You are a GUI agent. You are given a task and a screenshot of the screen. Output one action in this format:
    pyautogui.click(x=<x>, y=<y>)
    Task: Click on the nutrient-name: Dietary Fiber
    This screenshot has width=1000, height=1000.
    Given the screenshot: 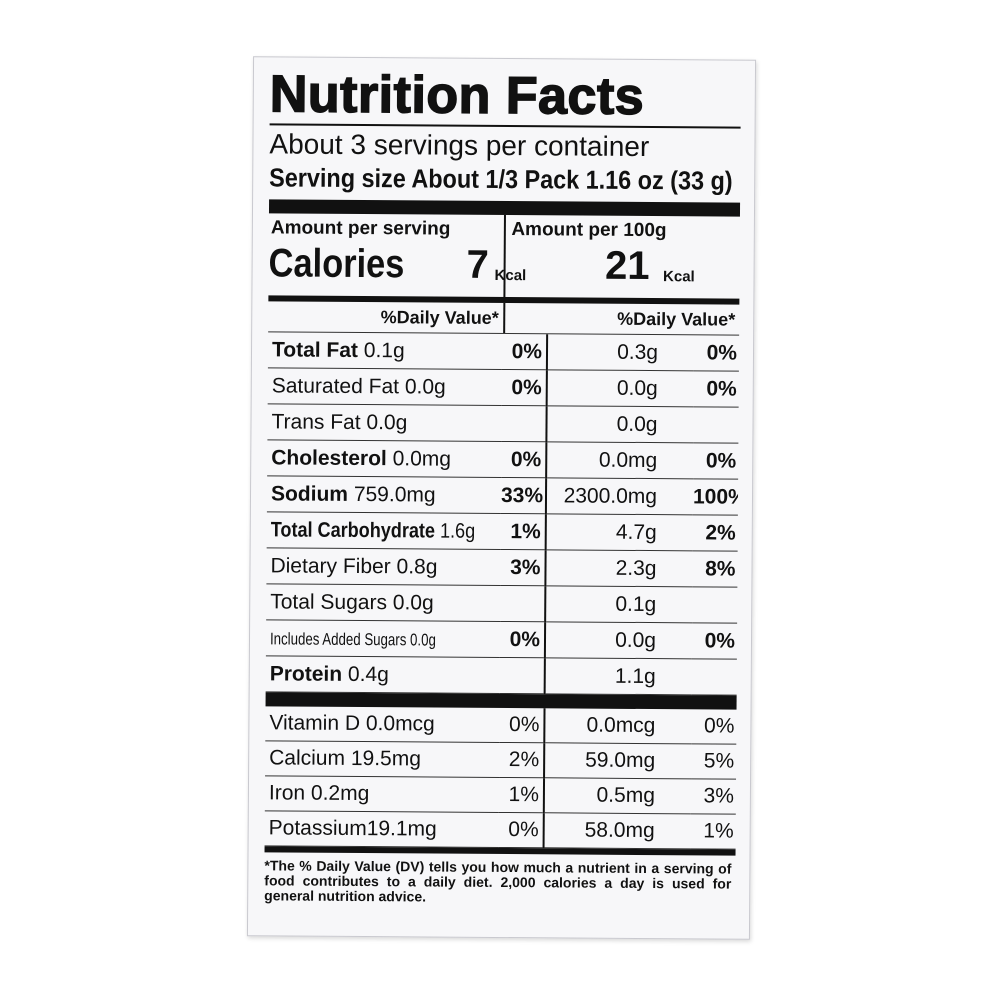 What is the action you would take?
    pyautogui.click(x=330, y=565)
    